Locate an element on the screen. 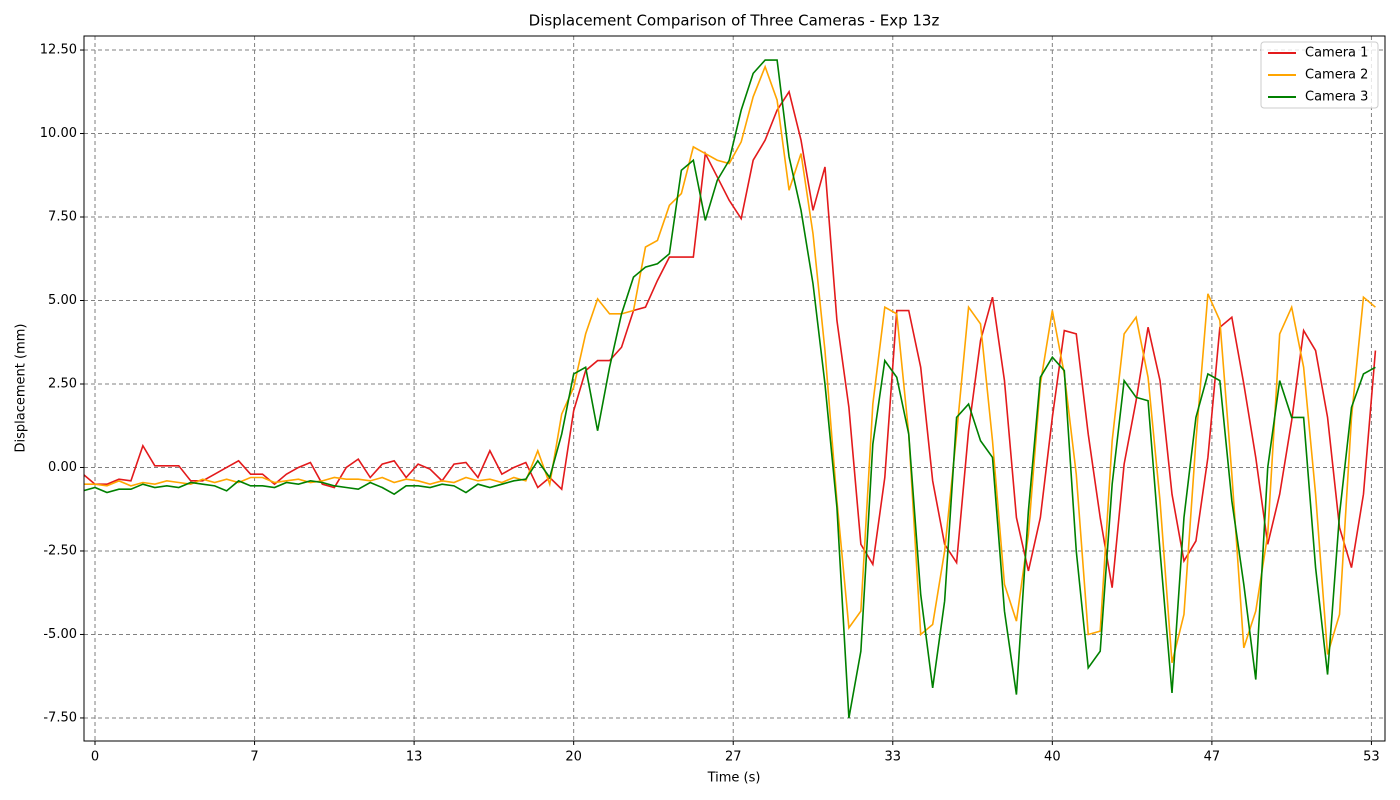  x-tick-label: 13 is located at coordinates (414, 757).